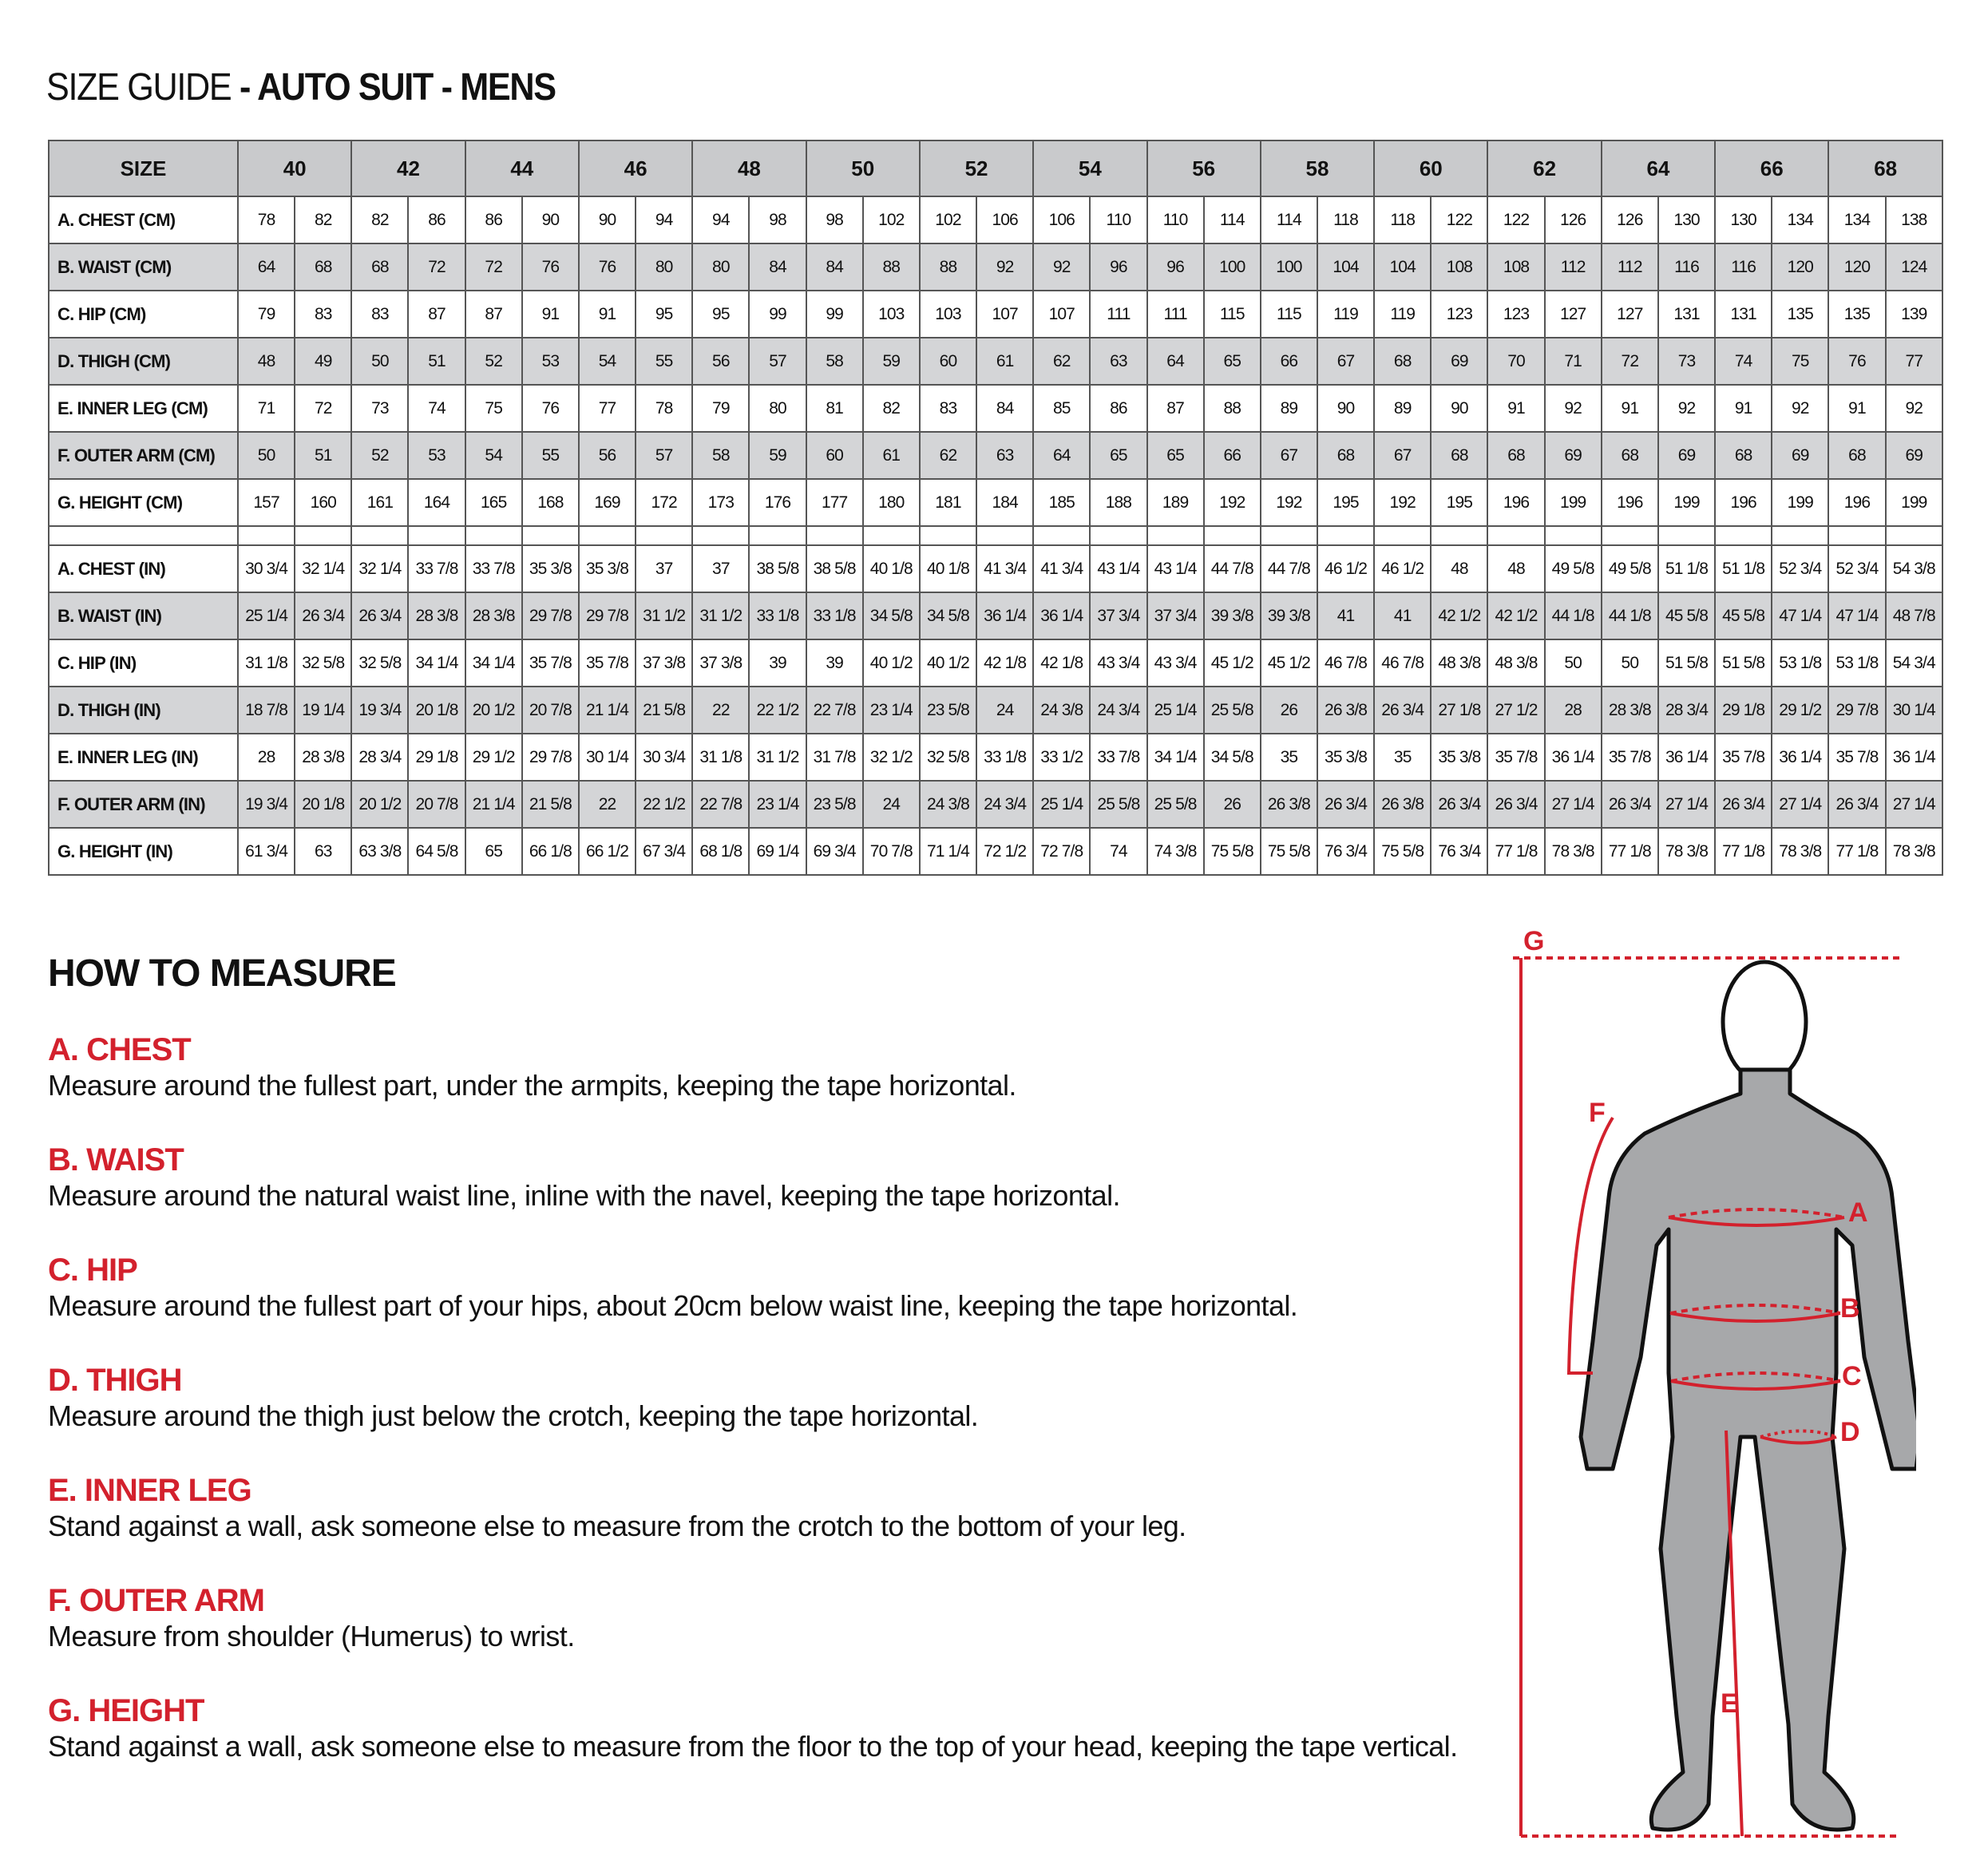 This screenshot has width=1980, height=1876. What do you see at coordinates (493, 502) in the screenshot?
I see `table-cell: 165` at bounding box center [493, 502].